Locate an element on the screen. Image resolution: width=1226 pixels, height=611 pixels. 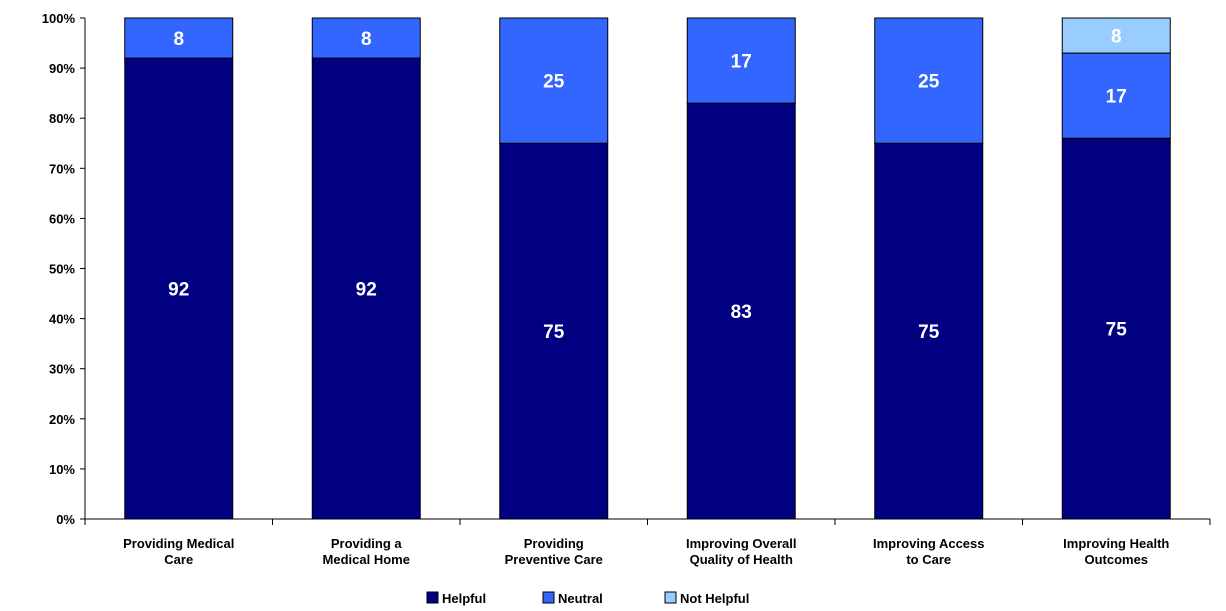
data-label: 83 is located at coordinates (741, 312).